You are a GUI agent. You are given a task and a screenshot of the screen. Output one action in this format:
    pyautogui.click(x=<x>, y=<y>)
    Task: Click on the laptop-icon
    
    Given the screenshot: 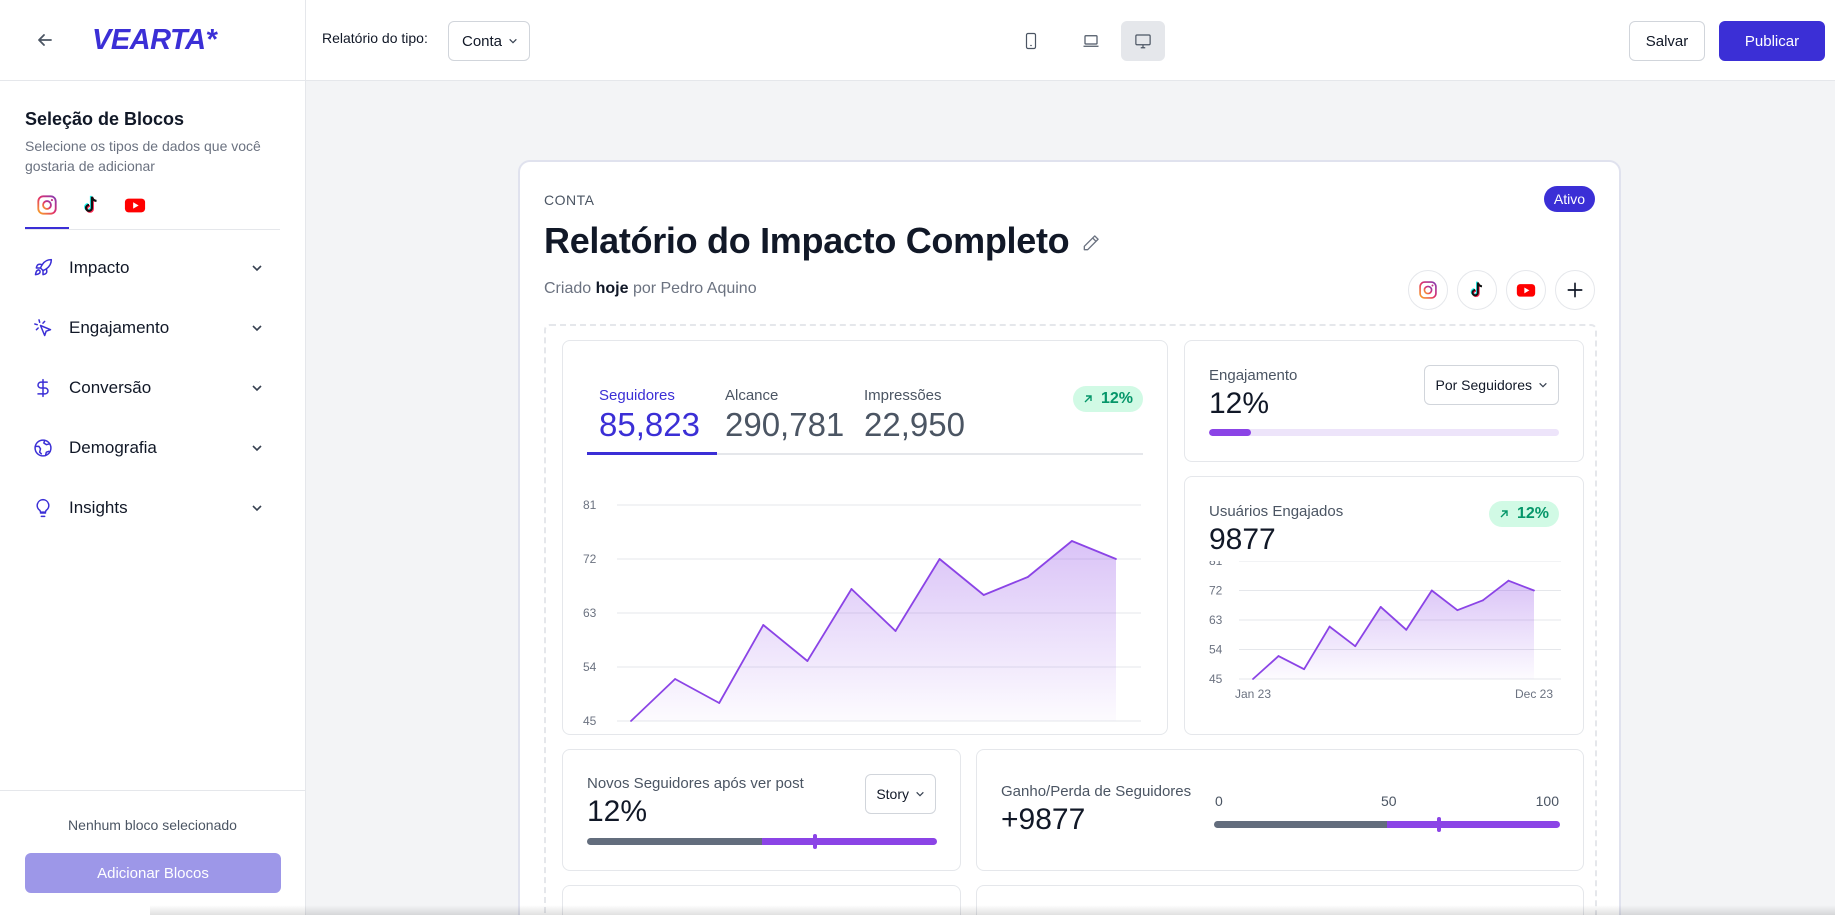 What is the action you would take?
    pyautogui.click(x=1091, y=41)
    